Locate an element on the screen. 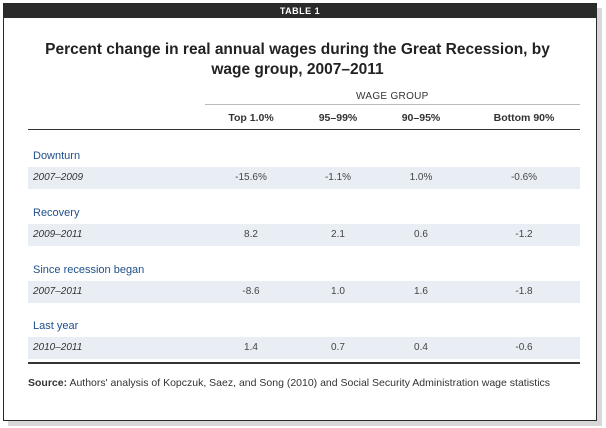  section-label-downturn: Downturn is located at coordinates (57, 156).